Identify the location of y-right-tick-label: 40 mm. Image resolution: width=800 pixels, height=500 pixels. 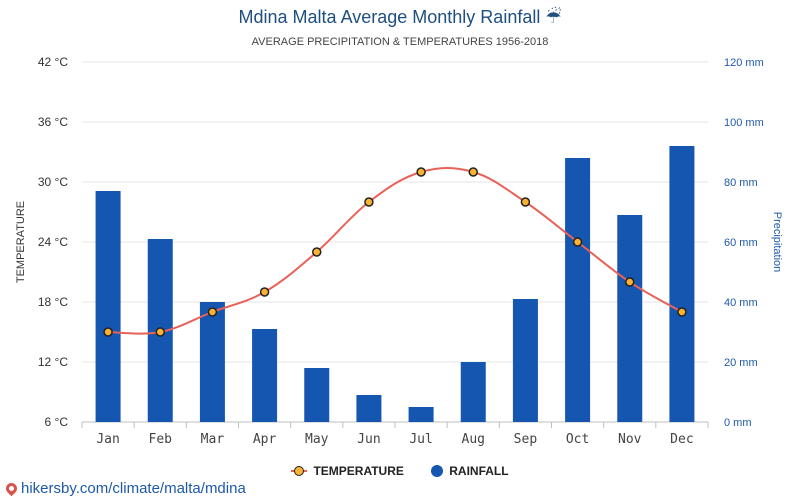
(741, 303).